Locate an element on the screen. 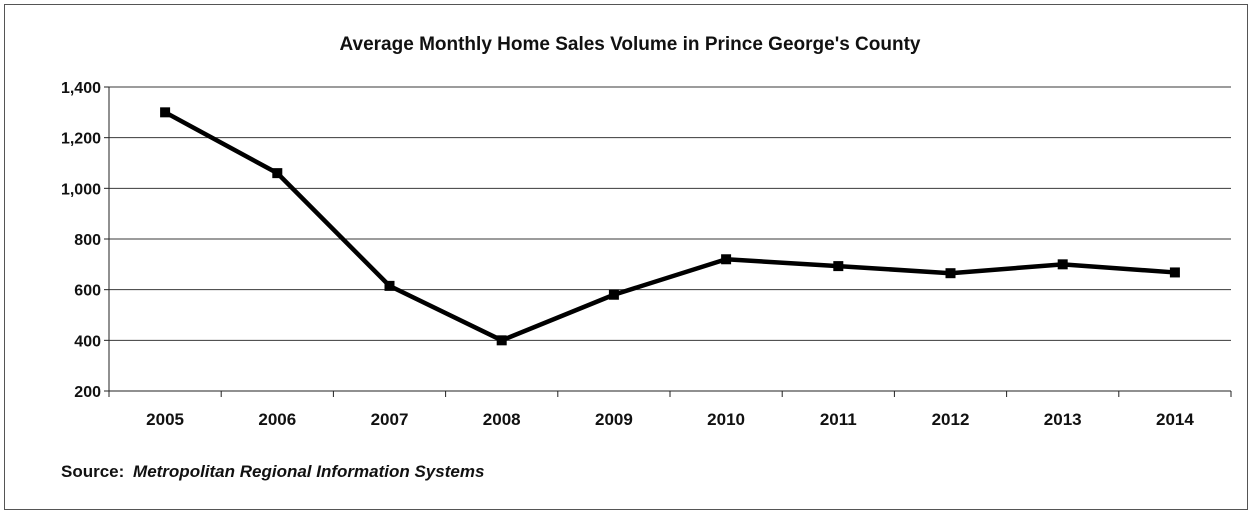 The height and width of the screenshot is (514, 1252). x-tick-label: 2009 is located at coordinates (614, 419).